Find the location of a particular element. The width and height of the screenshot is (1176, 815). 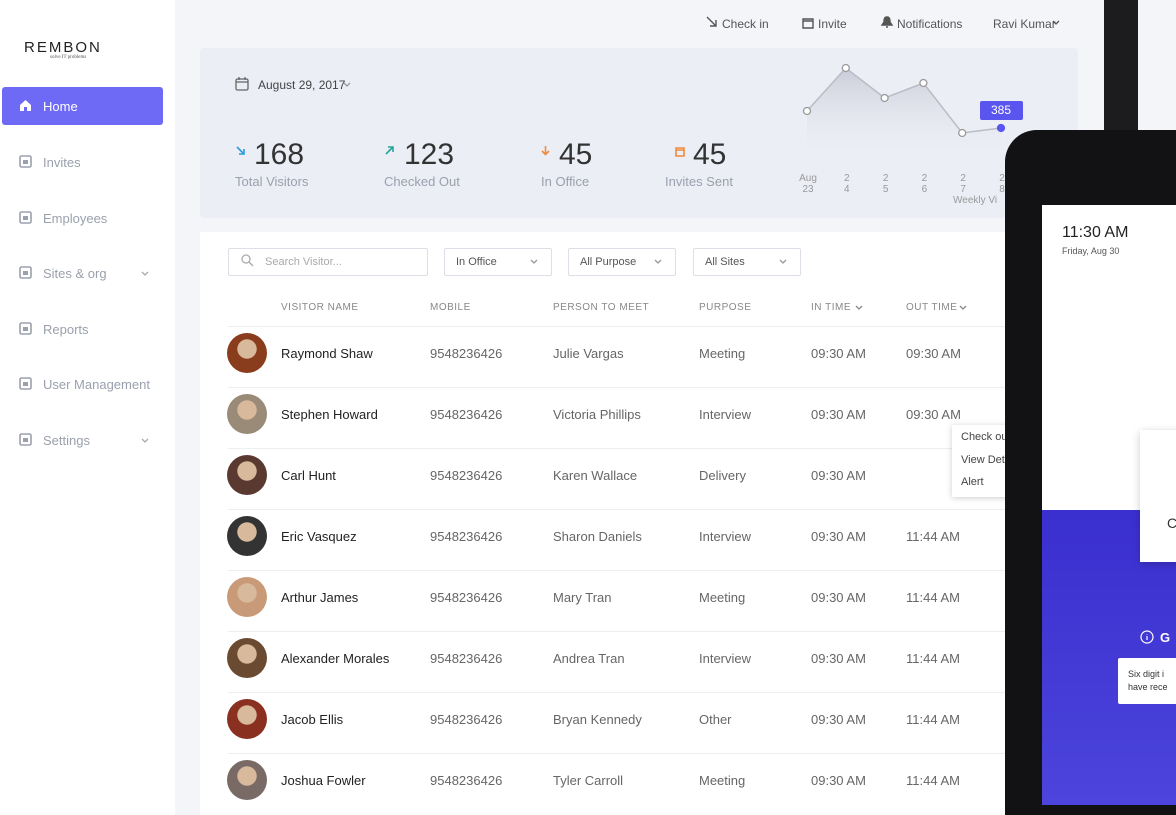

tablet-card-text: C is located at coordinates (1171, 523).